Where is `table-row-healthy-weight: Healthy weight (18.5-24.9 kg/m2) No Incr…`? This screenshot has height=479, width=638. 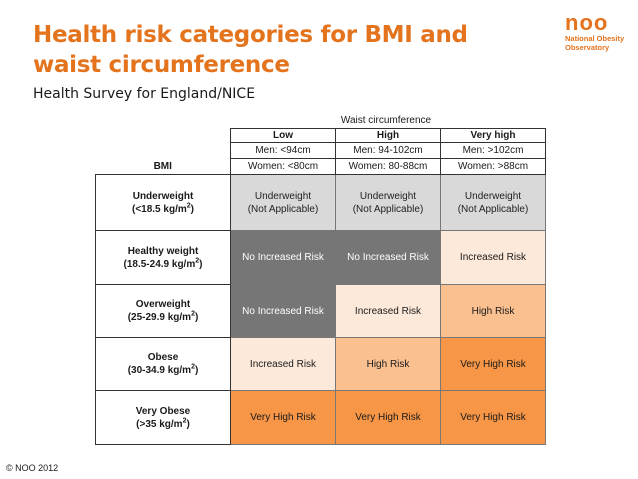 table-row-healthy-weight: Healthy weight (18.5-24.9 kg/m2) No Incr… is located at coordinates (320, 257).